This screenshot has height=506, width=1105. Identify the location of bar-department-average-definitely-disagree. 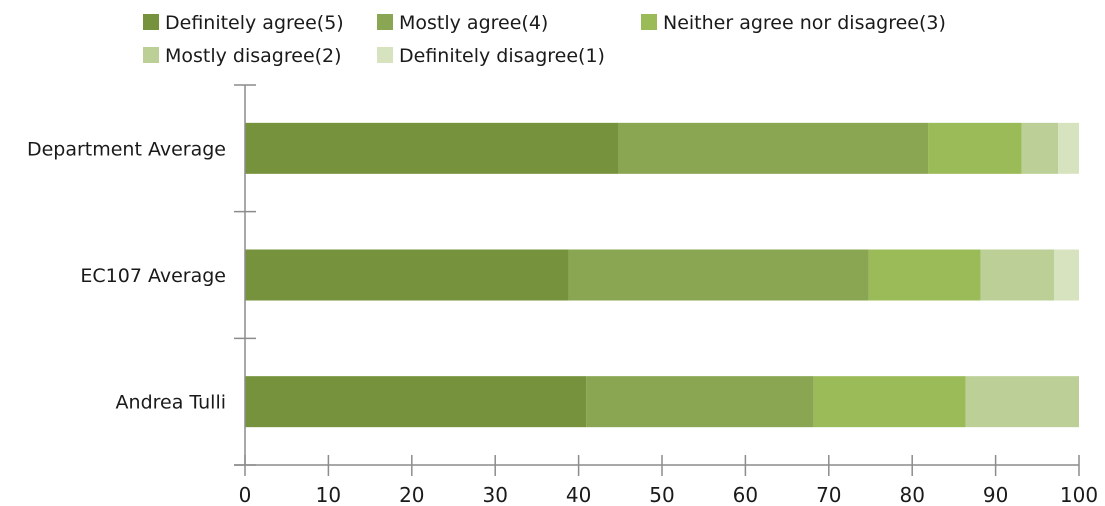
(1068, 148).